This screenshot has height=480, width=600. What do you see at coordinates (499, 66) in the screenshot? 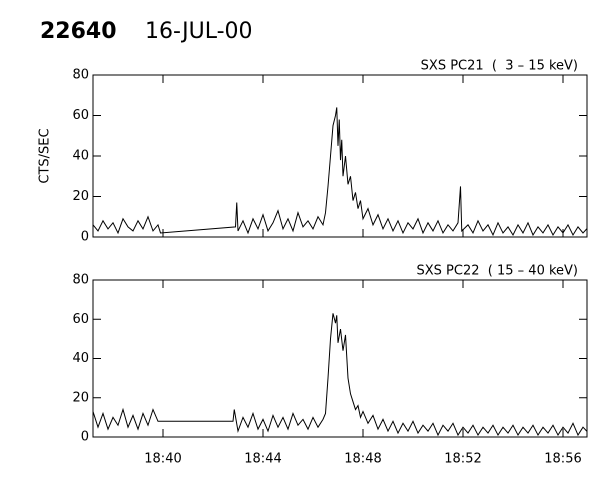
I see `panel-title: SXS PC21 ( 3 – 15 keV)` at bounding box center [499, 66].